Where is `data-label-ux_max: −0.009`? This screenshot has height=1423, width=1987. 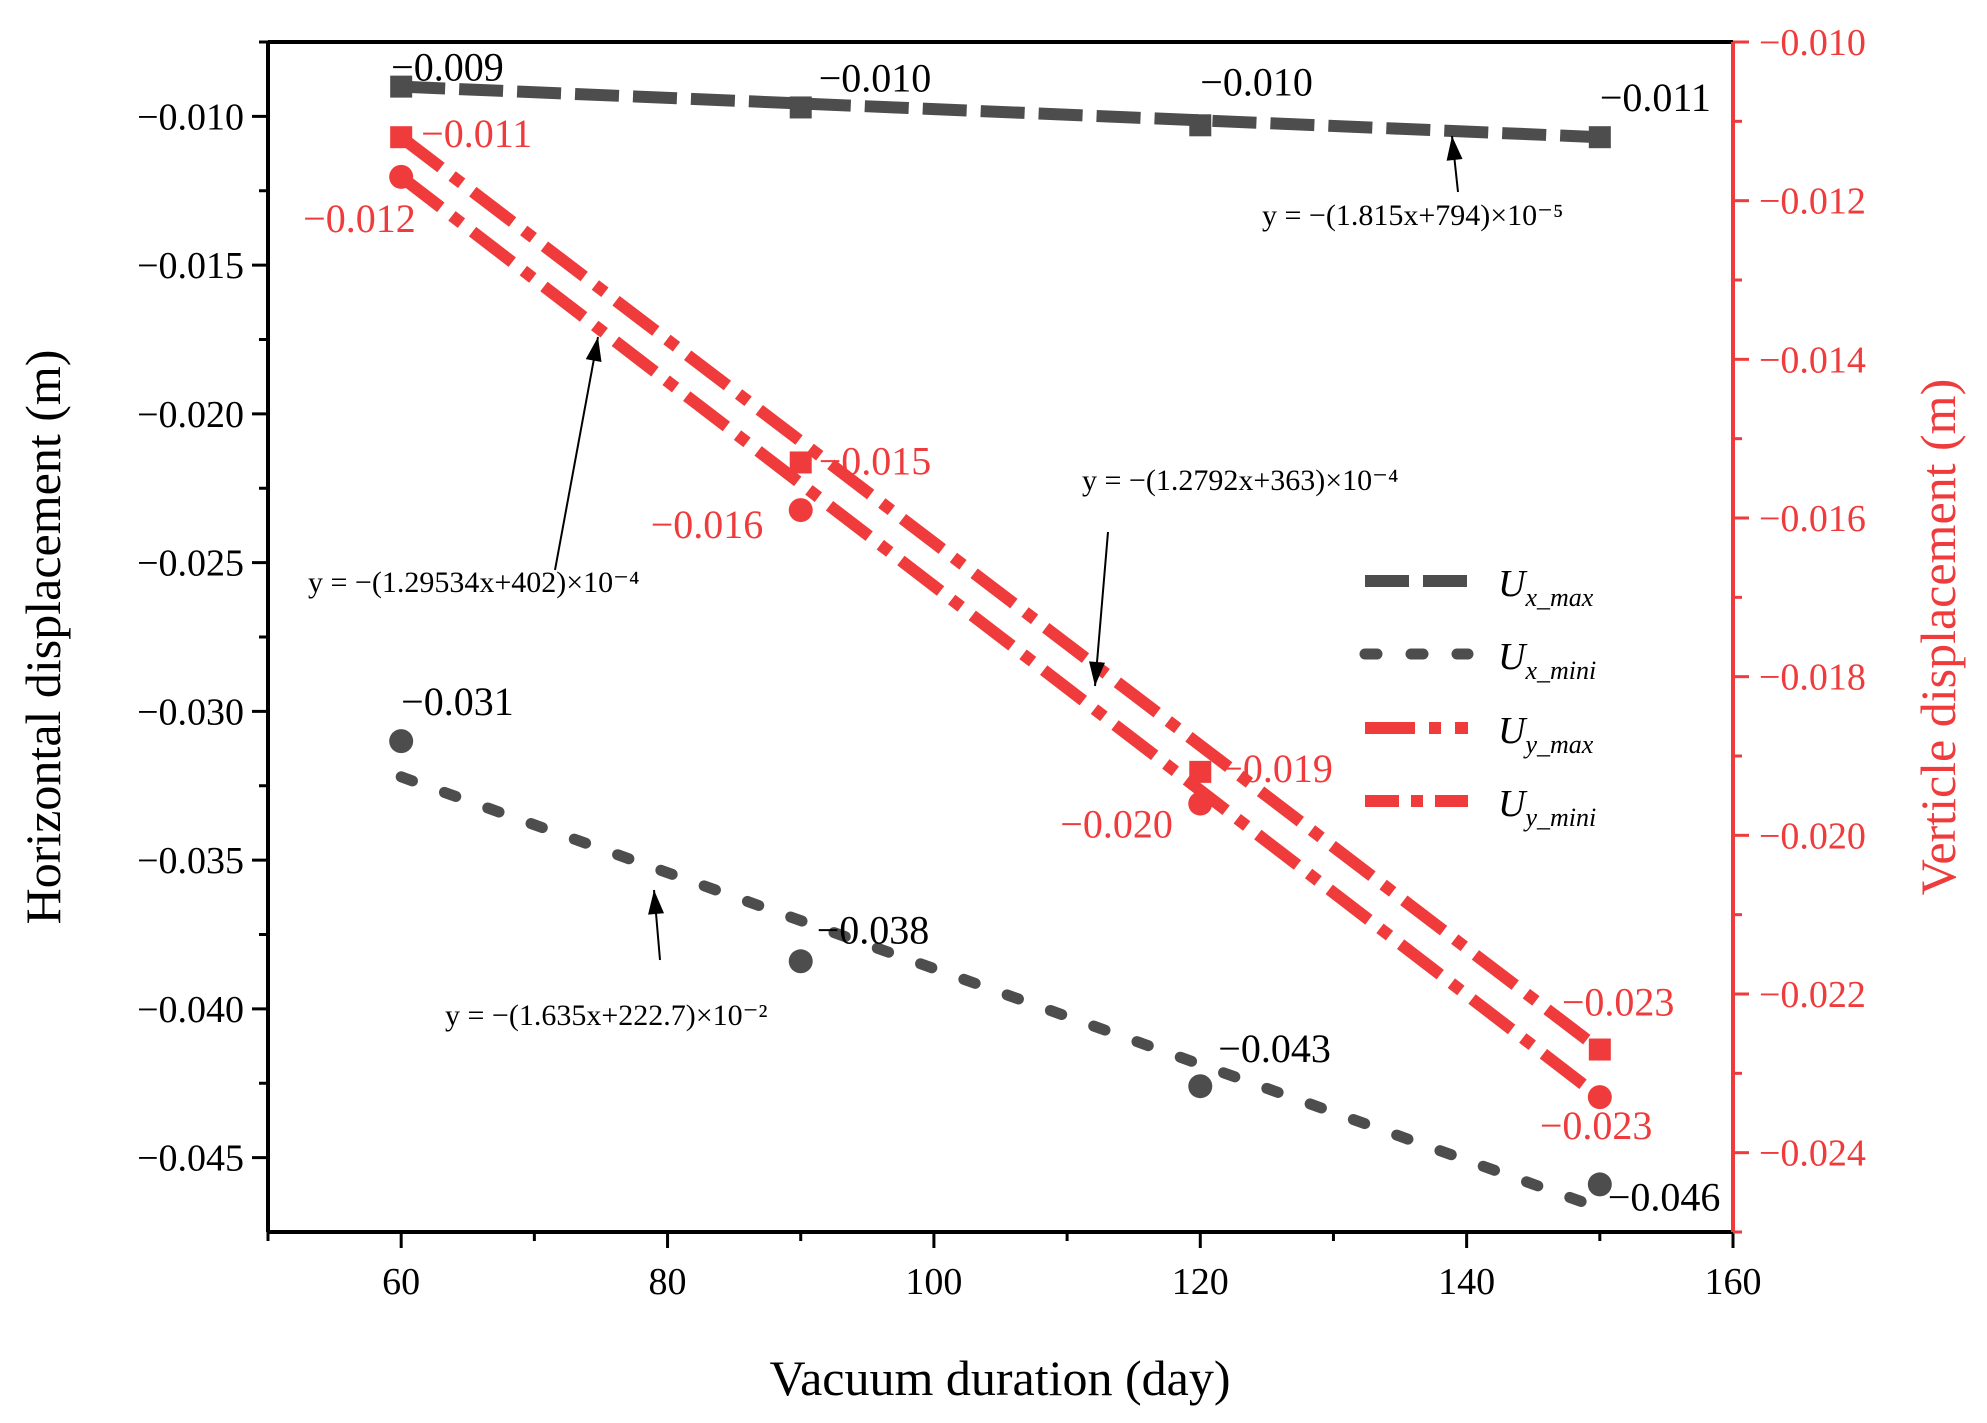 data-label-ux_max: −0.009 is located at coordinates (447, 67).